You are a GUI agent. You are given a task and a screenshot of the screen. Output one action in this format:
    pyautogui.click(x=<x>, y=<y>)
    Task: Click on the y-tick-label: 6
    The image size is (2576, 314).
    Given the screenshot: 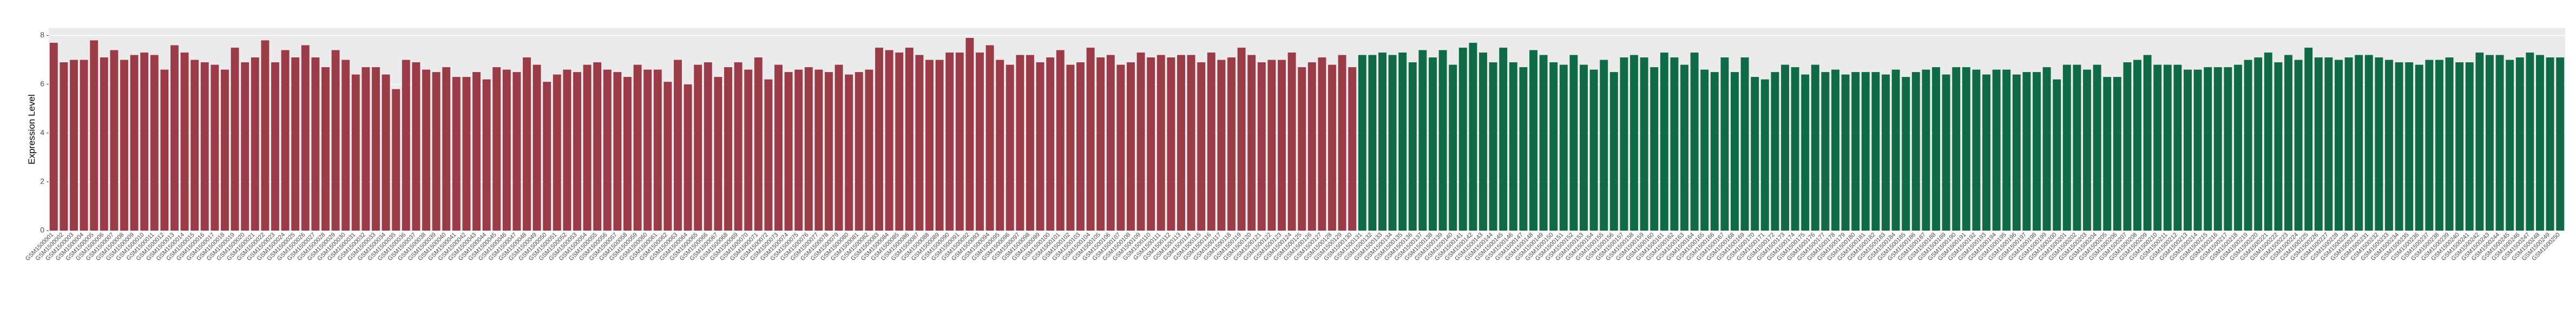 What is the action you would take?
    pyautogui.click(x=42, y=83)
    